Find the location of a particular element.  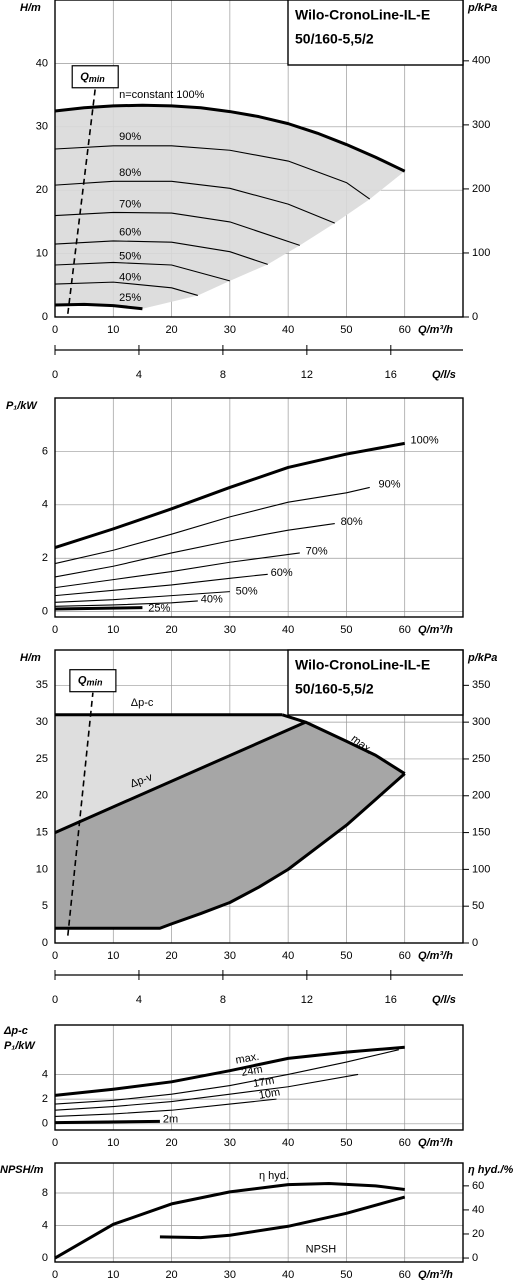

y2-tick-label: 150 is located at coordinates (481, 832).